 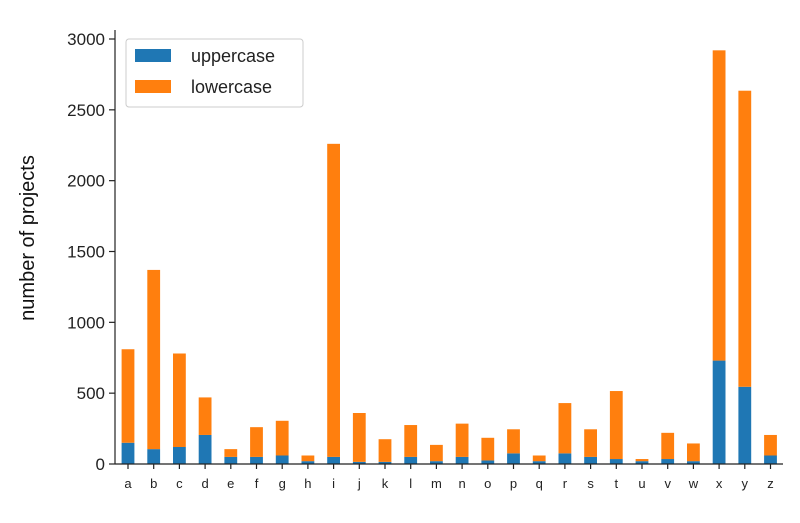 I want to click on bar-uppercase-b, so click(x=154, y=457).